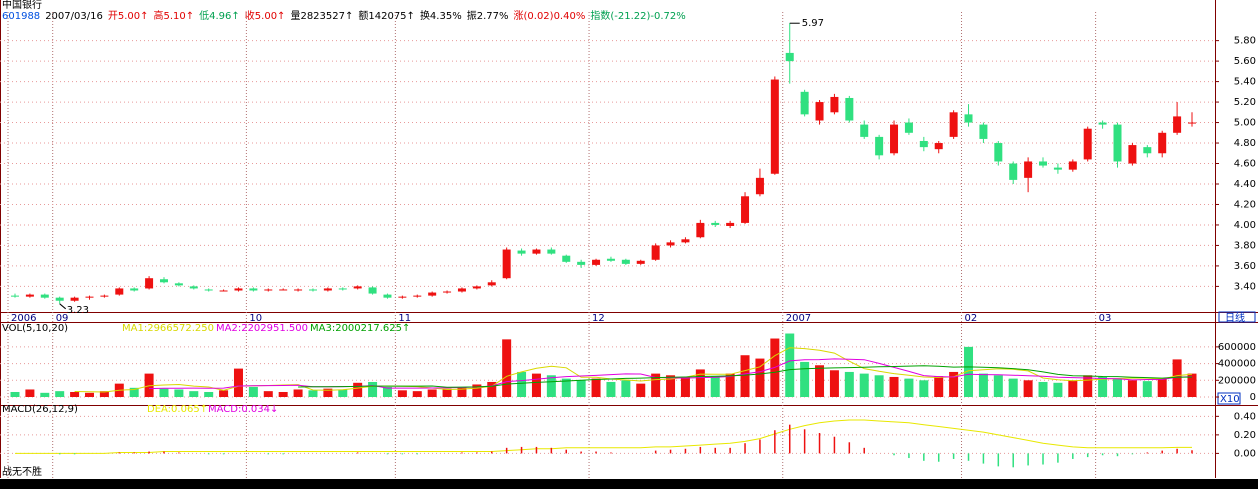 Image resolution: width=1258 pixels, height=489 pixels. What do you see at coordinates (1245, 164) in the screenshot?
I see `y-tick-label: 4.60` at bounding box center [1245, 164].